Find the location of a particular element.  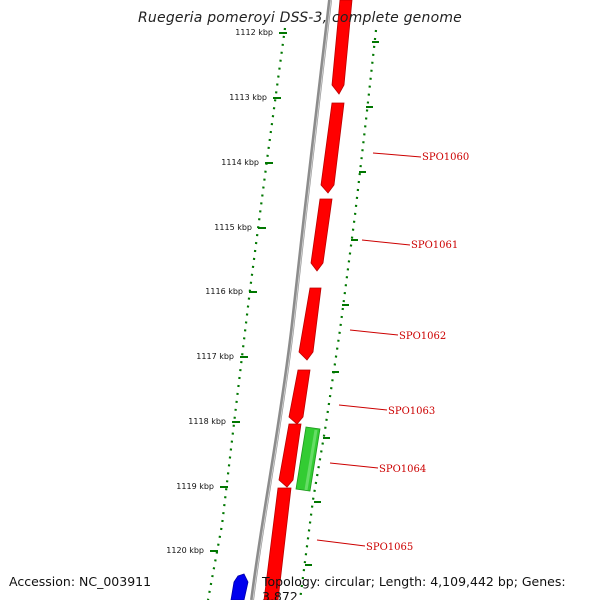

accession-text: Accession: NC_003911 is located at coordinates (80, 581).